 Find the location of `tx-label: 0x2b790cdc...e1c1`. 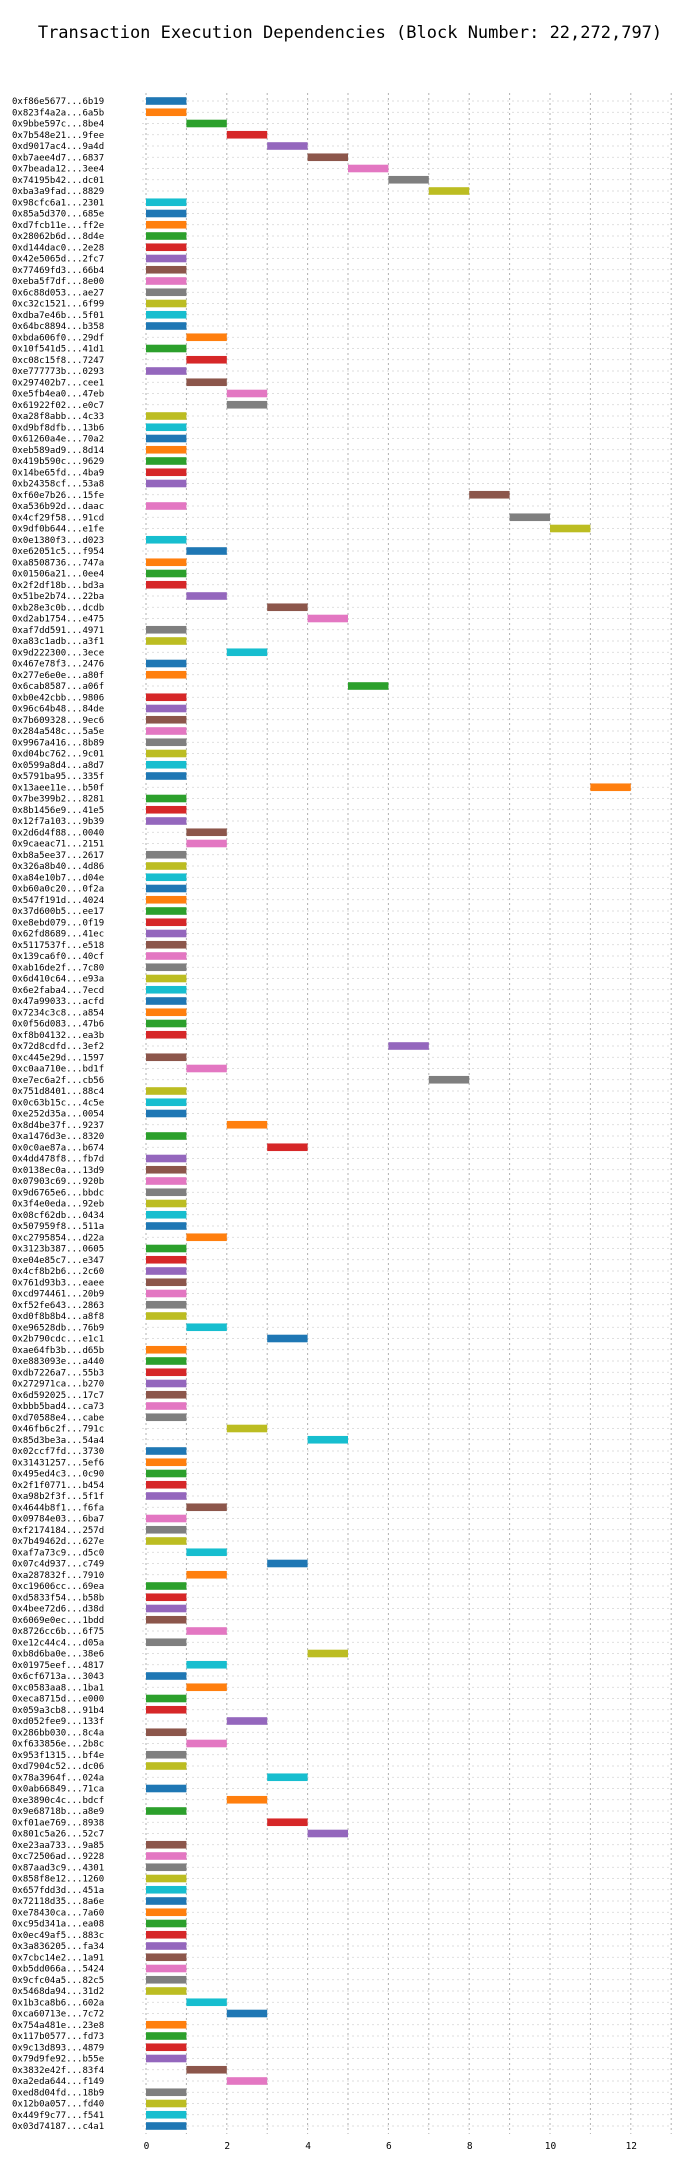

tx-label: 0x2b790cdc...e1c1 is located at coordinates (58, 1340).